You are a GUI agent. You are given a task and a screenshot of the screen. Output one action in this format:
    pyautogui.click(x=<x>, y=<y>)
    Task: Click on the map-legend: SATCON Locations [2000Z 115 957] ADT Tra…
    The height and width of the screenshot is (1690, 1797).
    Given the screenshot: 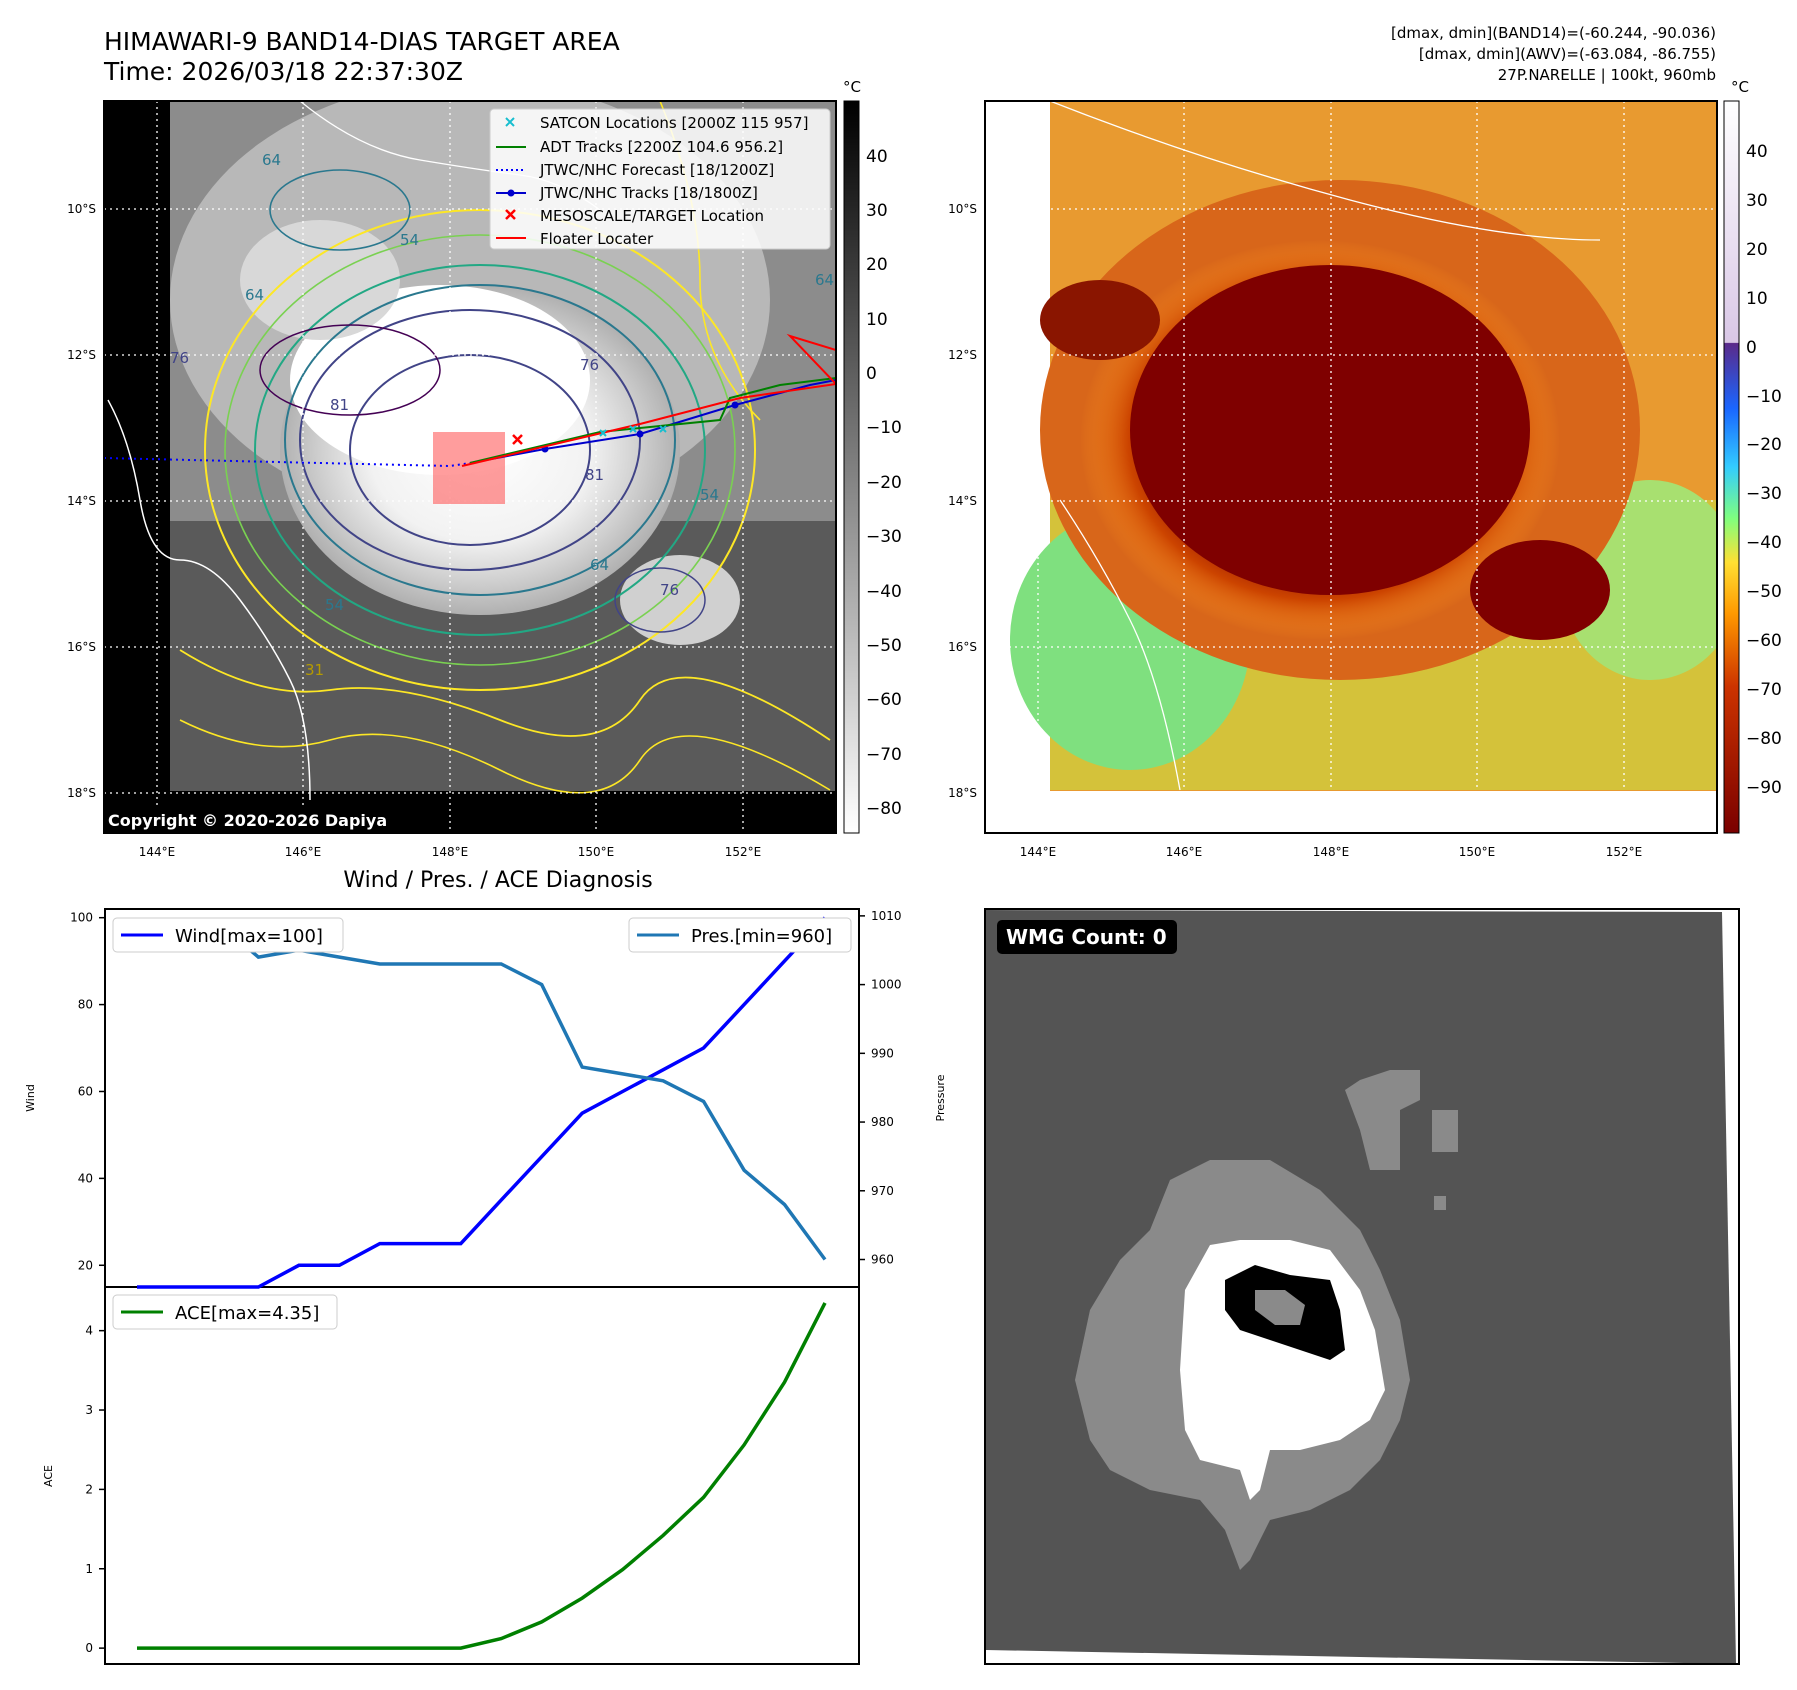 What is the action you would take?
    pyautogui.click(x=660, y=179)
    